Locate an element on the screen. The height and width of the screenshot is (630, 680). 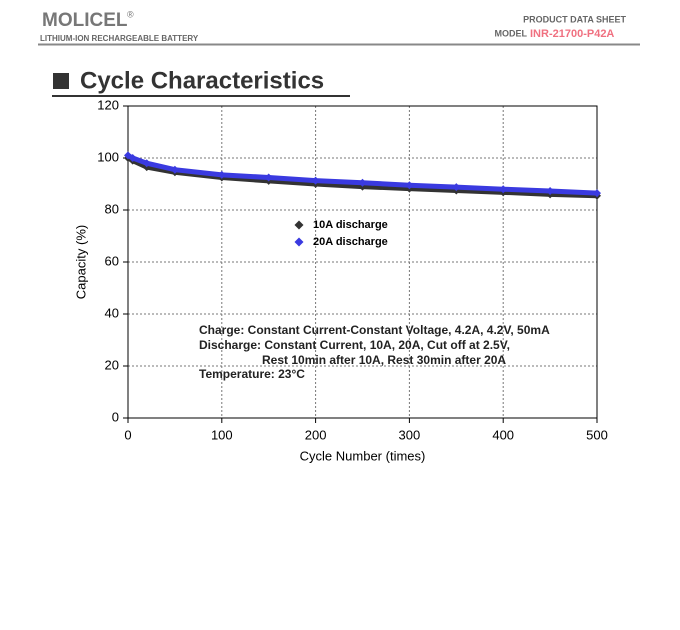
y-tick-label: 60 is located at coordinates (112, 260).